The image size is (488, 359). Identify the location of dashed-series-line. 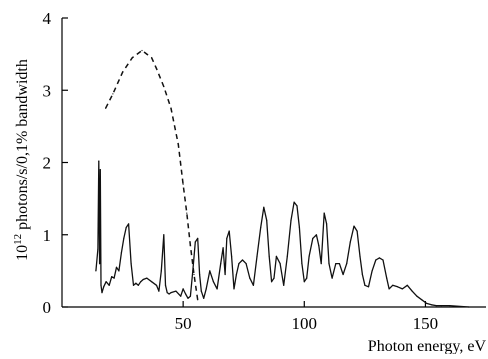
(151, 174).